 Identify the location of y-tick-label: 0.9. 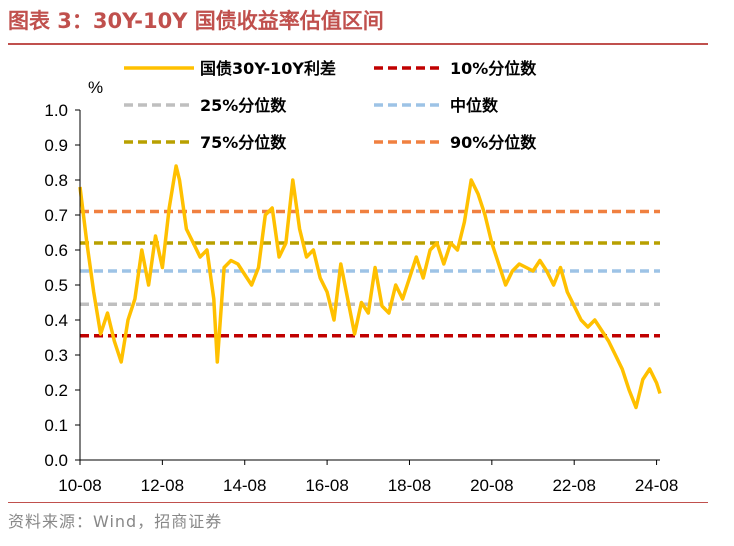
(56, 145).